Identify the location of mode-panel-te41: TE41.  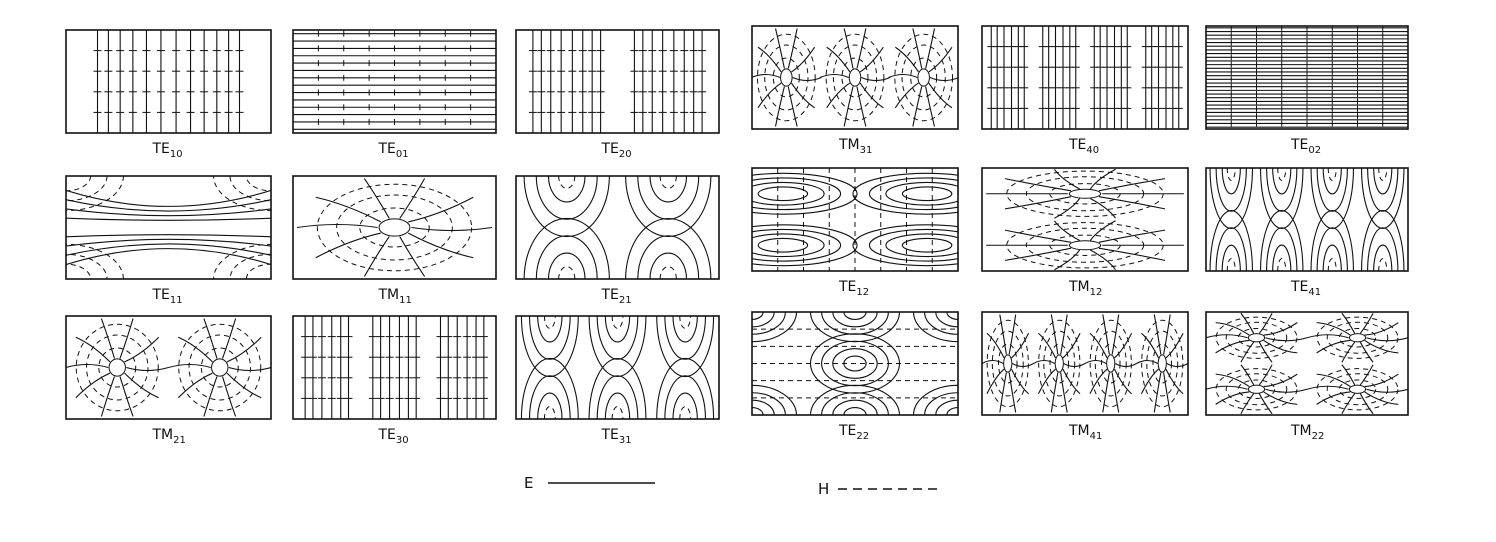
(1307, 232).